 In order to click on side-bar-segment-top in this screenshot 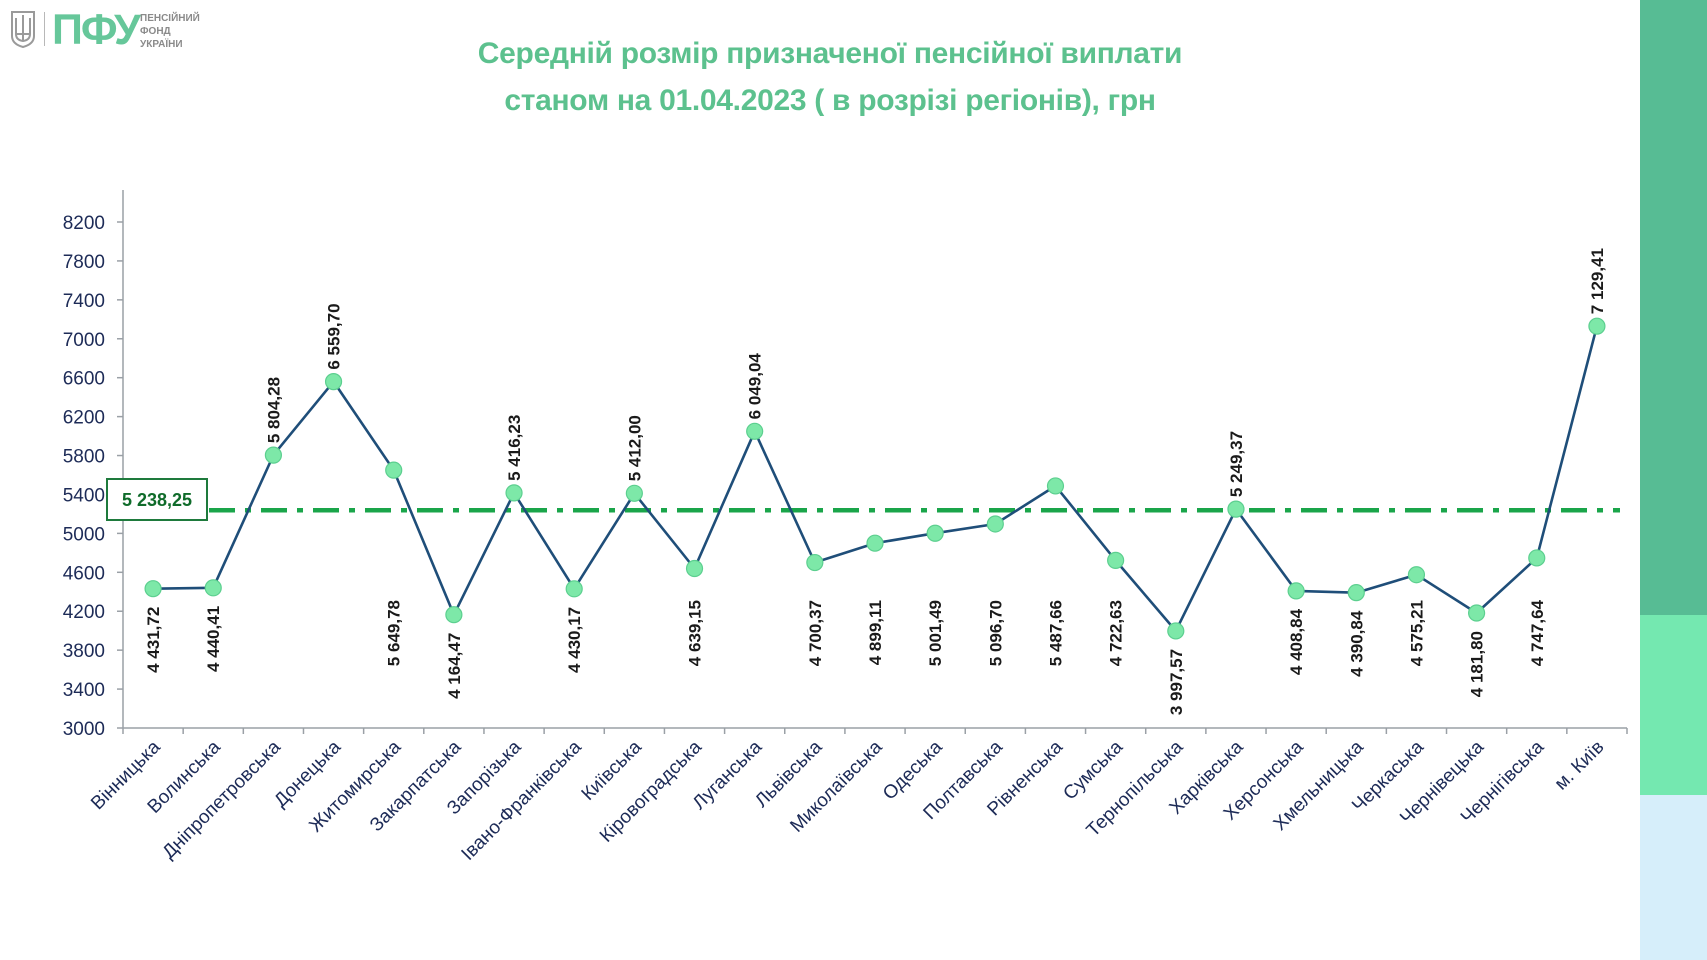, I will do `click(1673, 307)`.